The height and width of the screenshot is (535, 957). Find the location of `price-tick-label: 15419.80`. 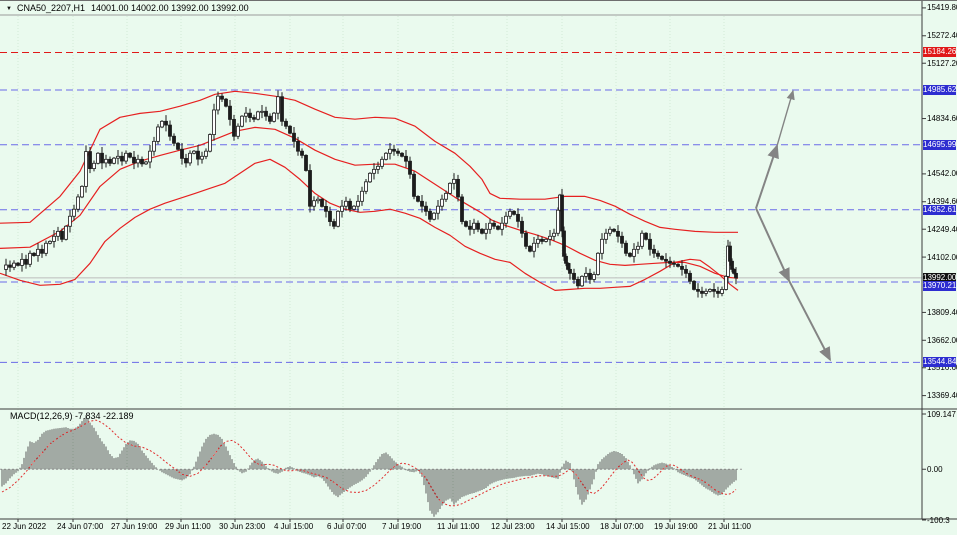

price-tick-label: 15419.80 is located at coordinates (942, 8).